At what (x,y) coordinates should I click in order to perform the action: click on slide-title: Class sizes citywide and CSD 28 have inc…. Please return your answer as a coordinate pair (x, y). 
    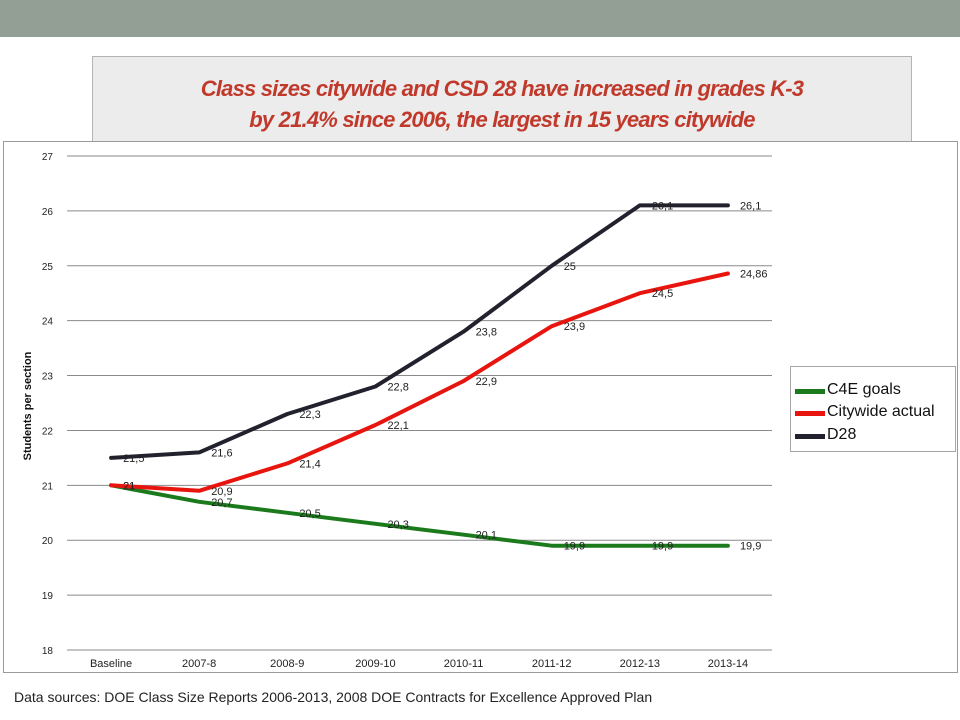
    Looking at the image, I should click on (502, 104).